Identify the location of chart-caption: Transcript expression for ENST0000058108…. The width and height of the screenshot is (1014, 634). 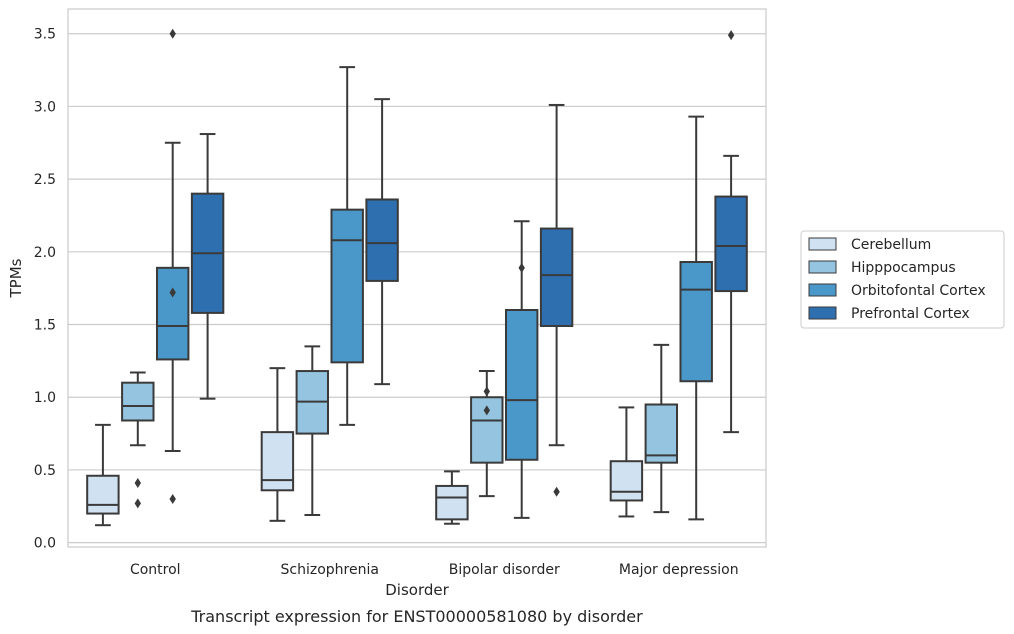
(416, 616).